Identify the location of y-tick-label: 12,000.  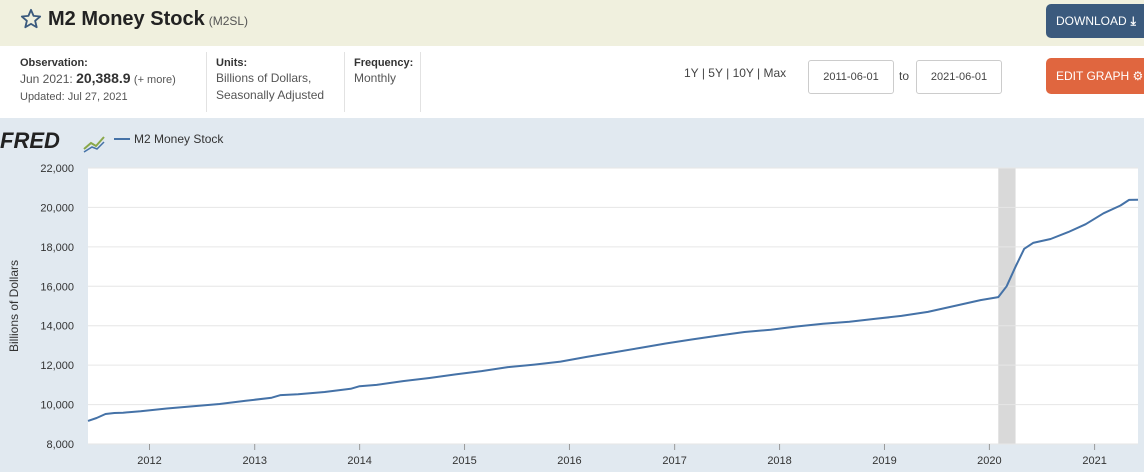
(57, 366).